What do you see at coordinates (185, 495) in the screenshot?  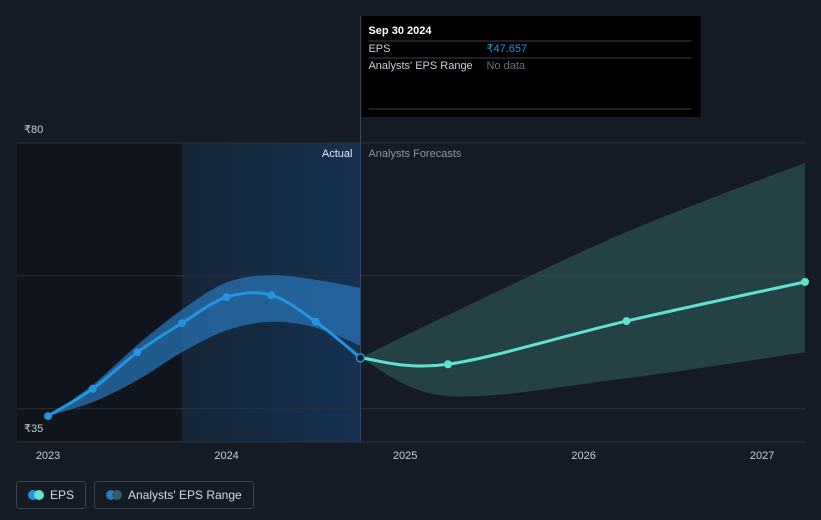 I see `legend-label: Analysts' EPS Range` at bounding box center [185, 495].